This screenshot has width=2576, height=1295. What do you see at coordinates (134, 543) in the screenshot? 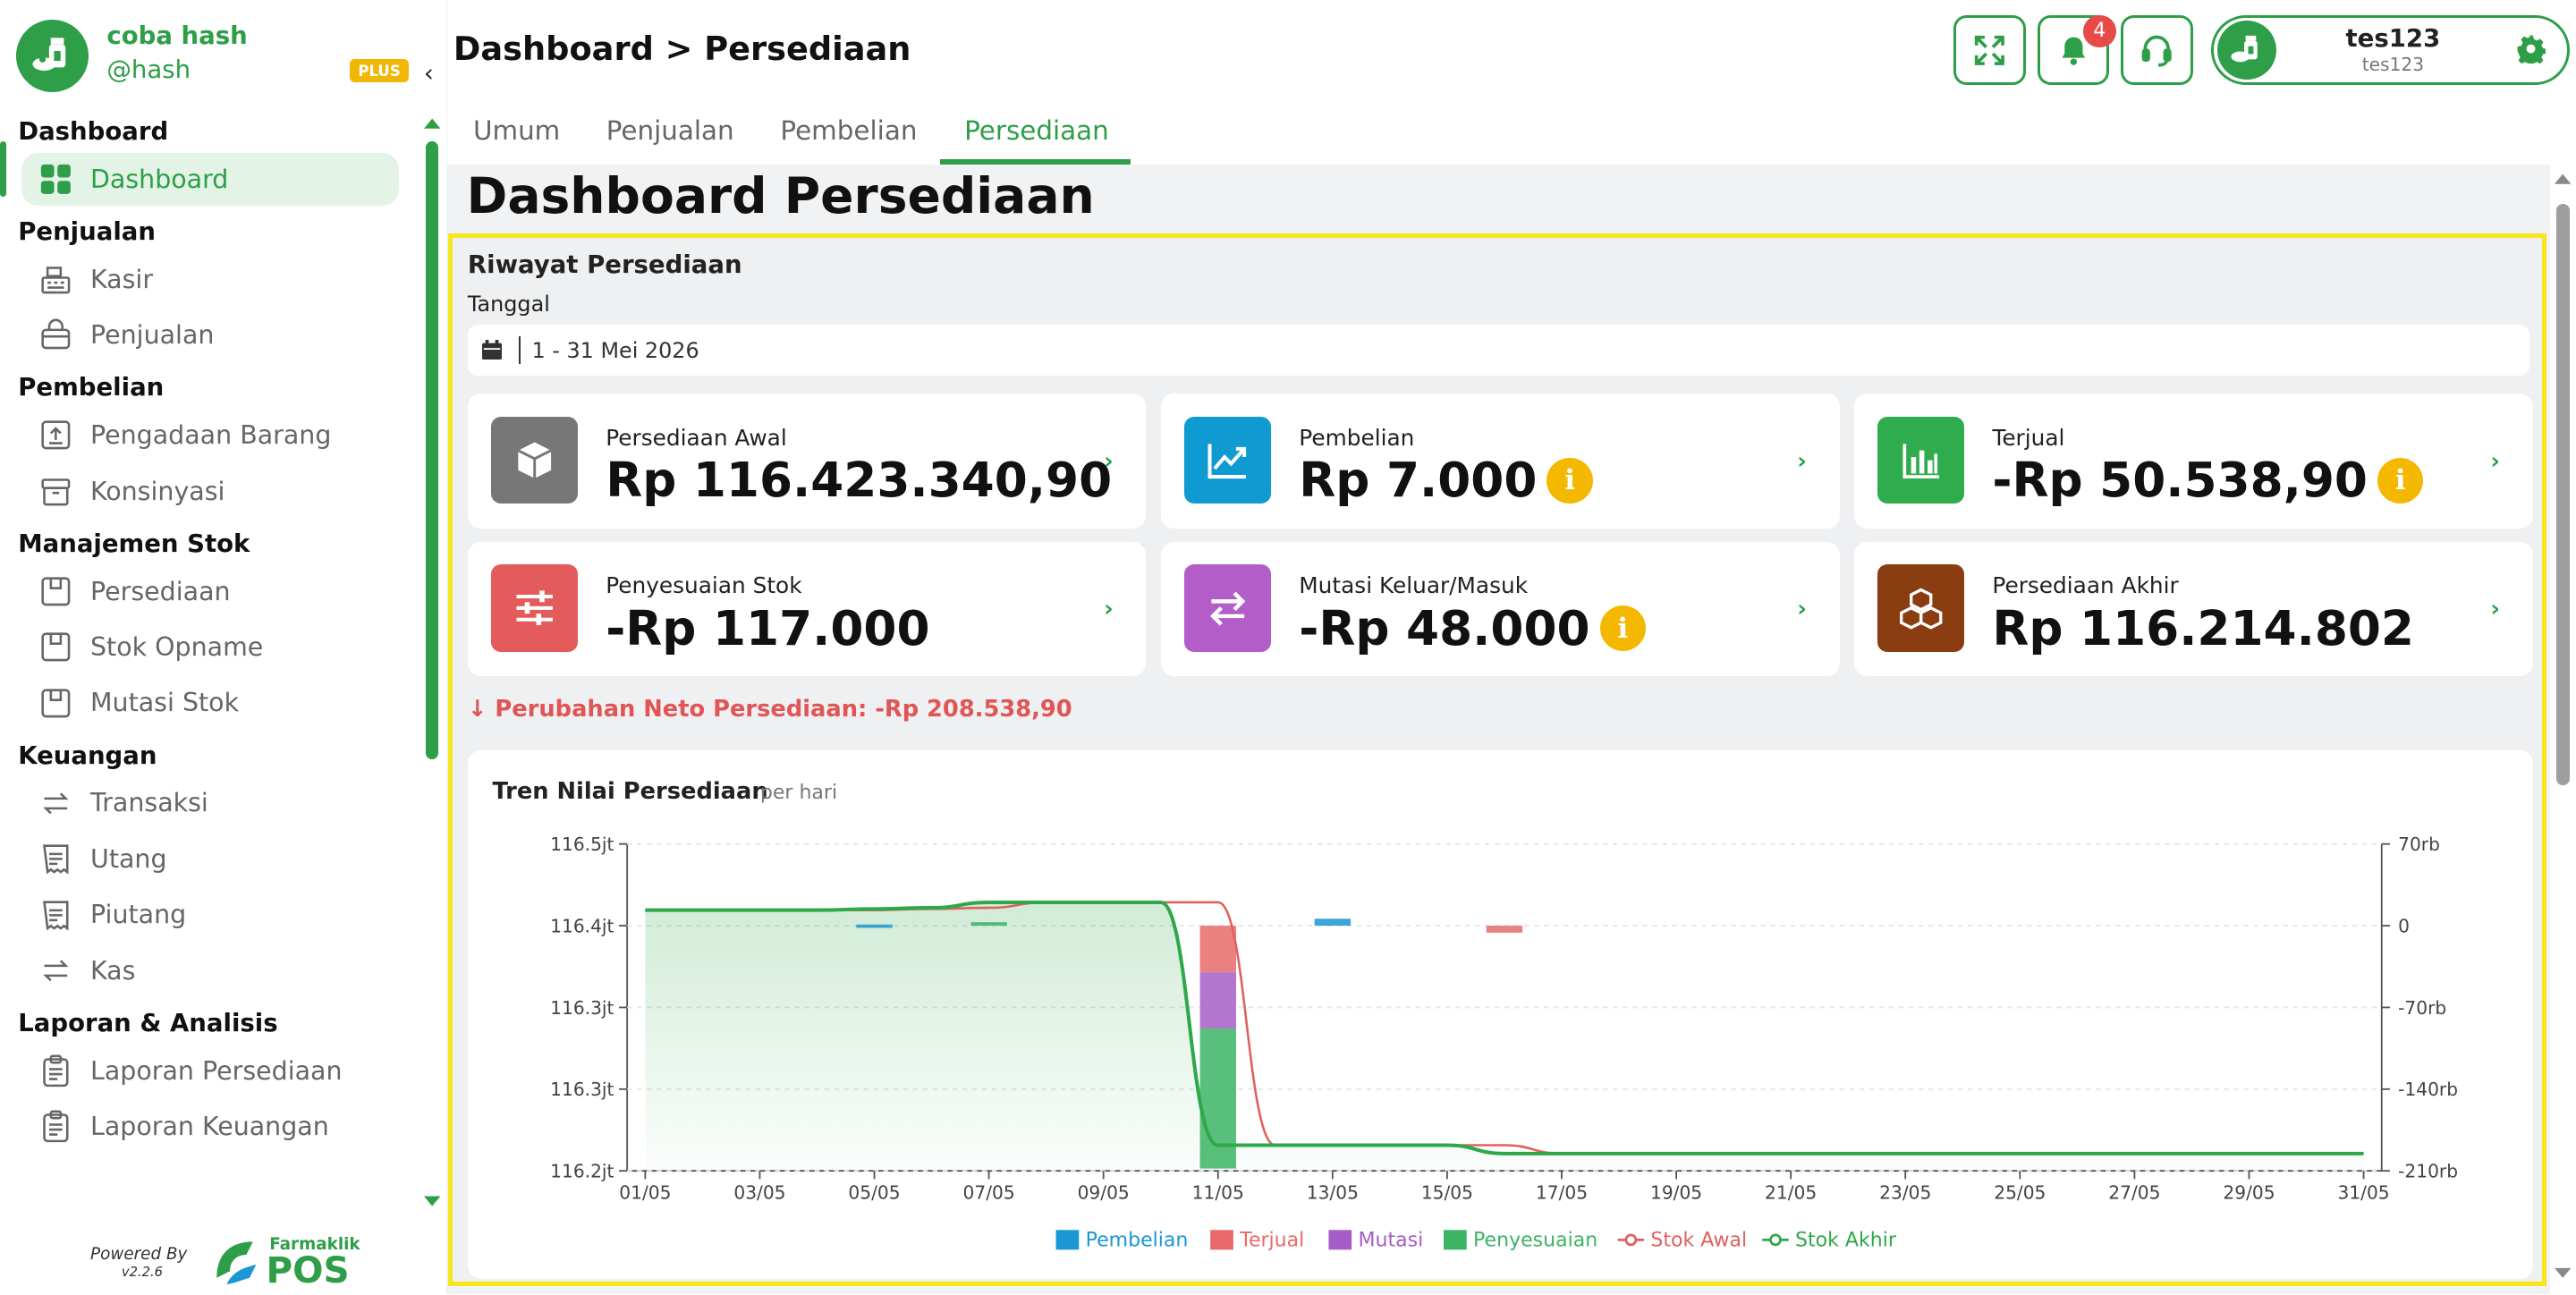
I see `nav-section-title: Manajemen Stok` at bounding box center [134, 543].